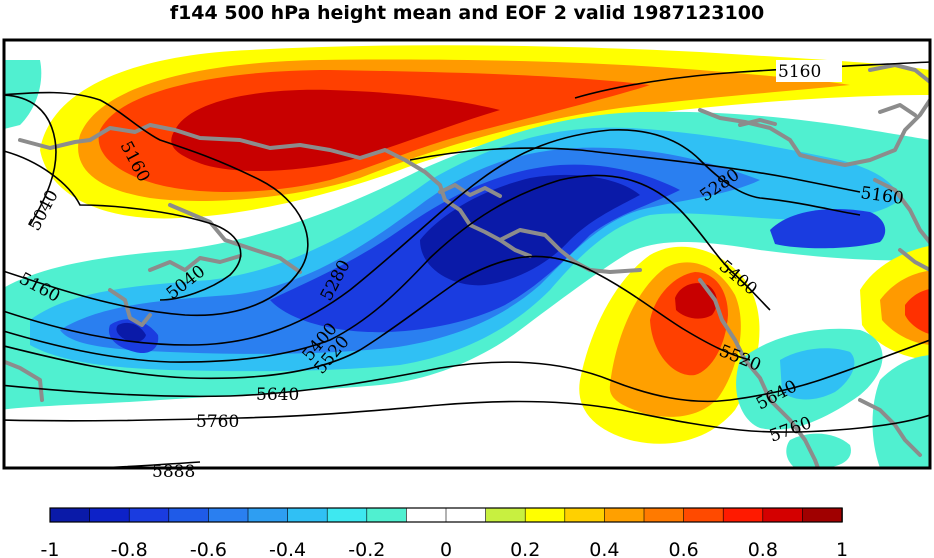 The width and height of the screenshot is (934, 558). What do you see at coordinates (901, 212) in the screenshot?
I see `coastline-east-bay` at bounding box center [901, 212].